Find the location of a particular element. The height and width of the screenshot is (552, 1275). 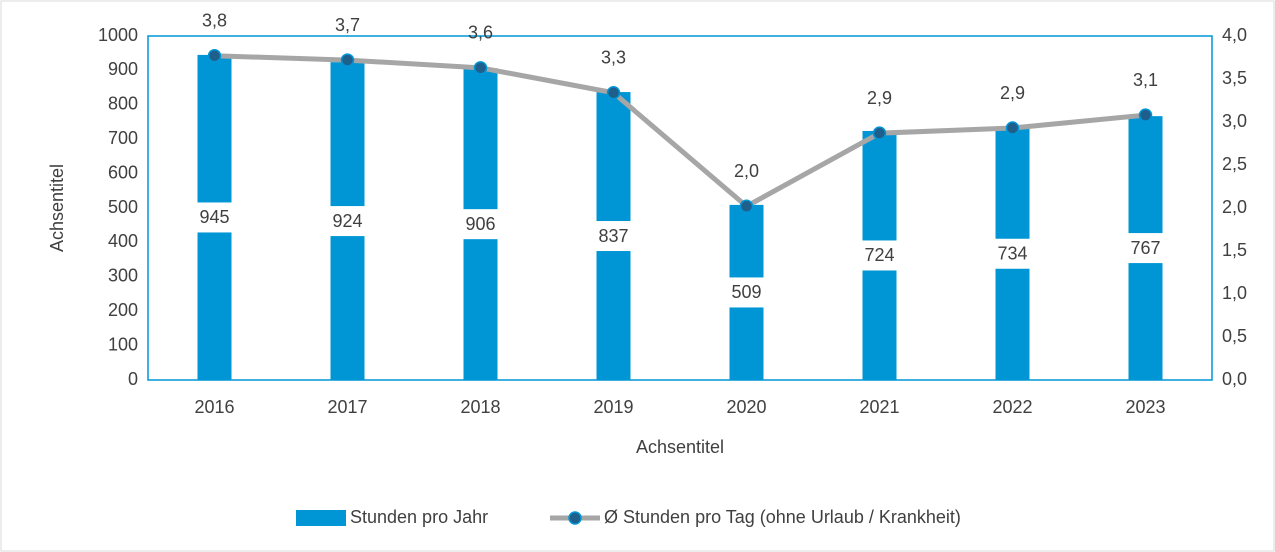

data-label: 945 is located at coordinates (214, 217).